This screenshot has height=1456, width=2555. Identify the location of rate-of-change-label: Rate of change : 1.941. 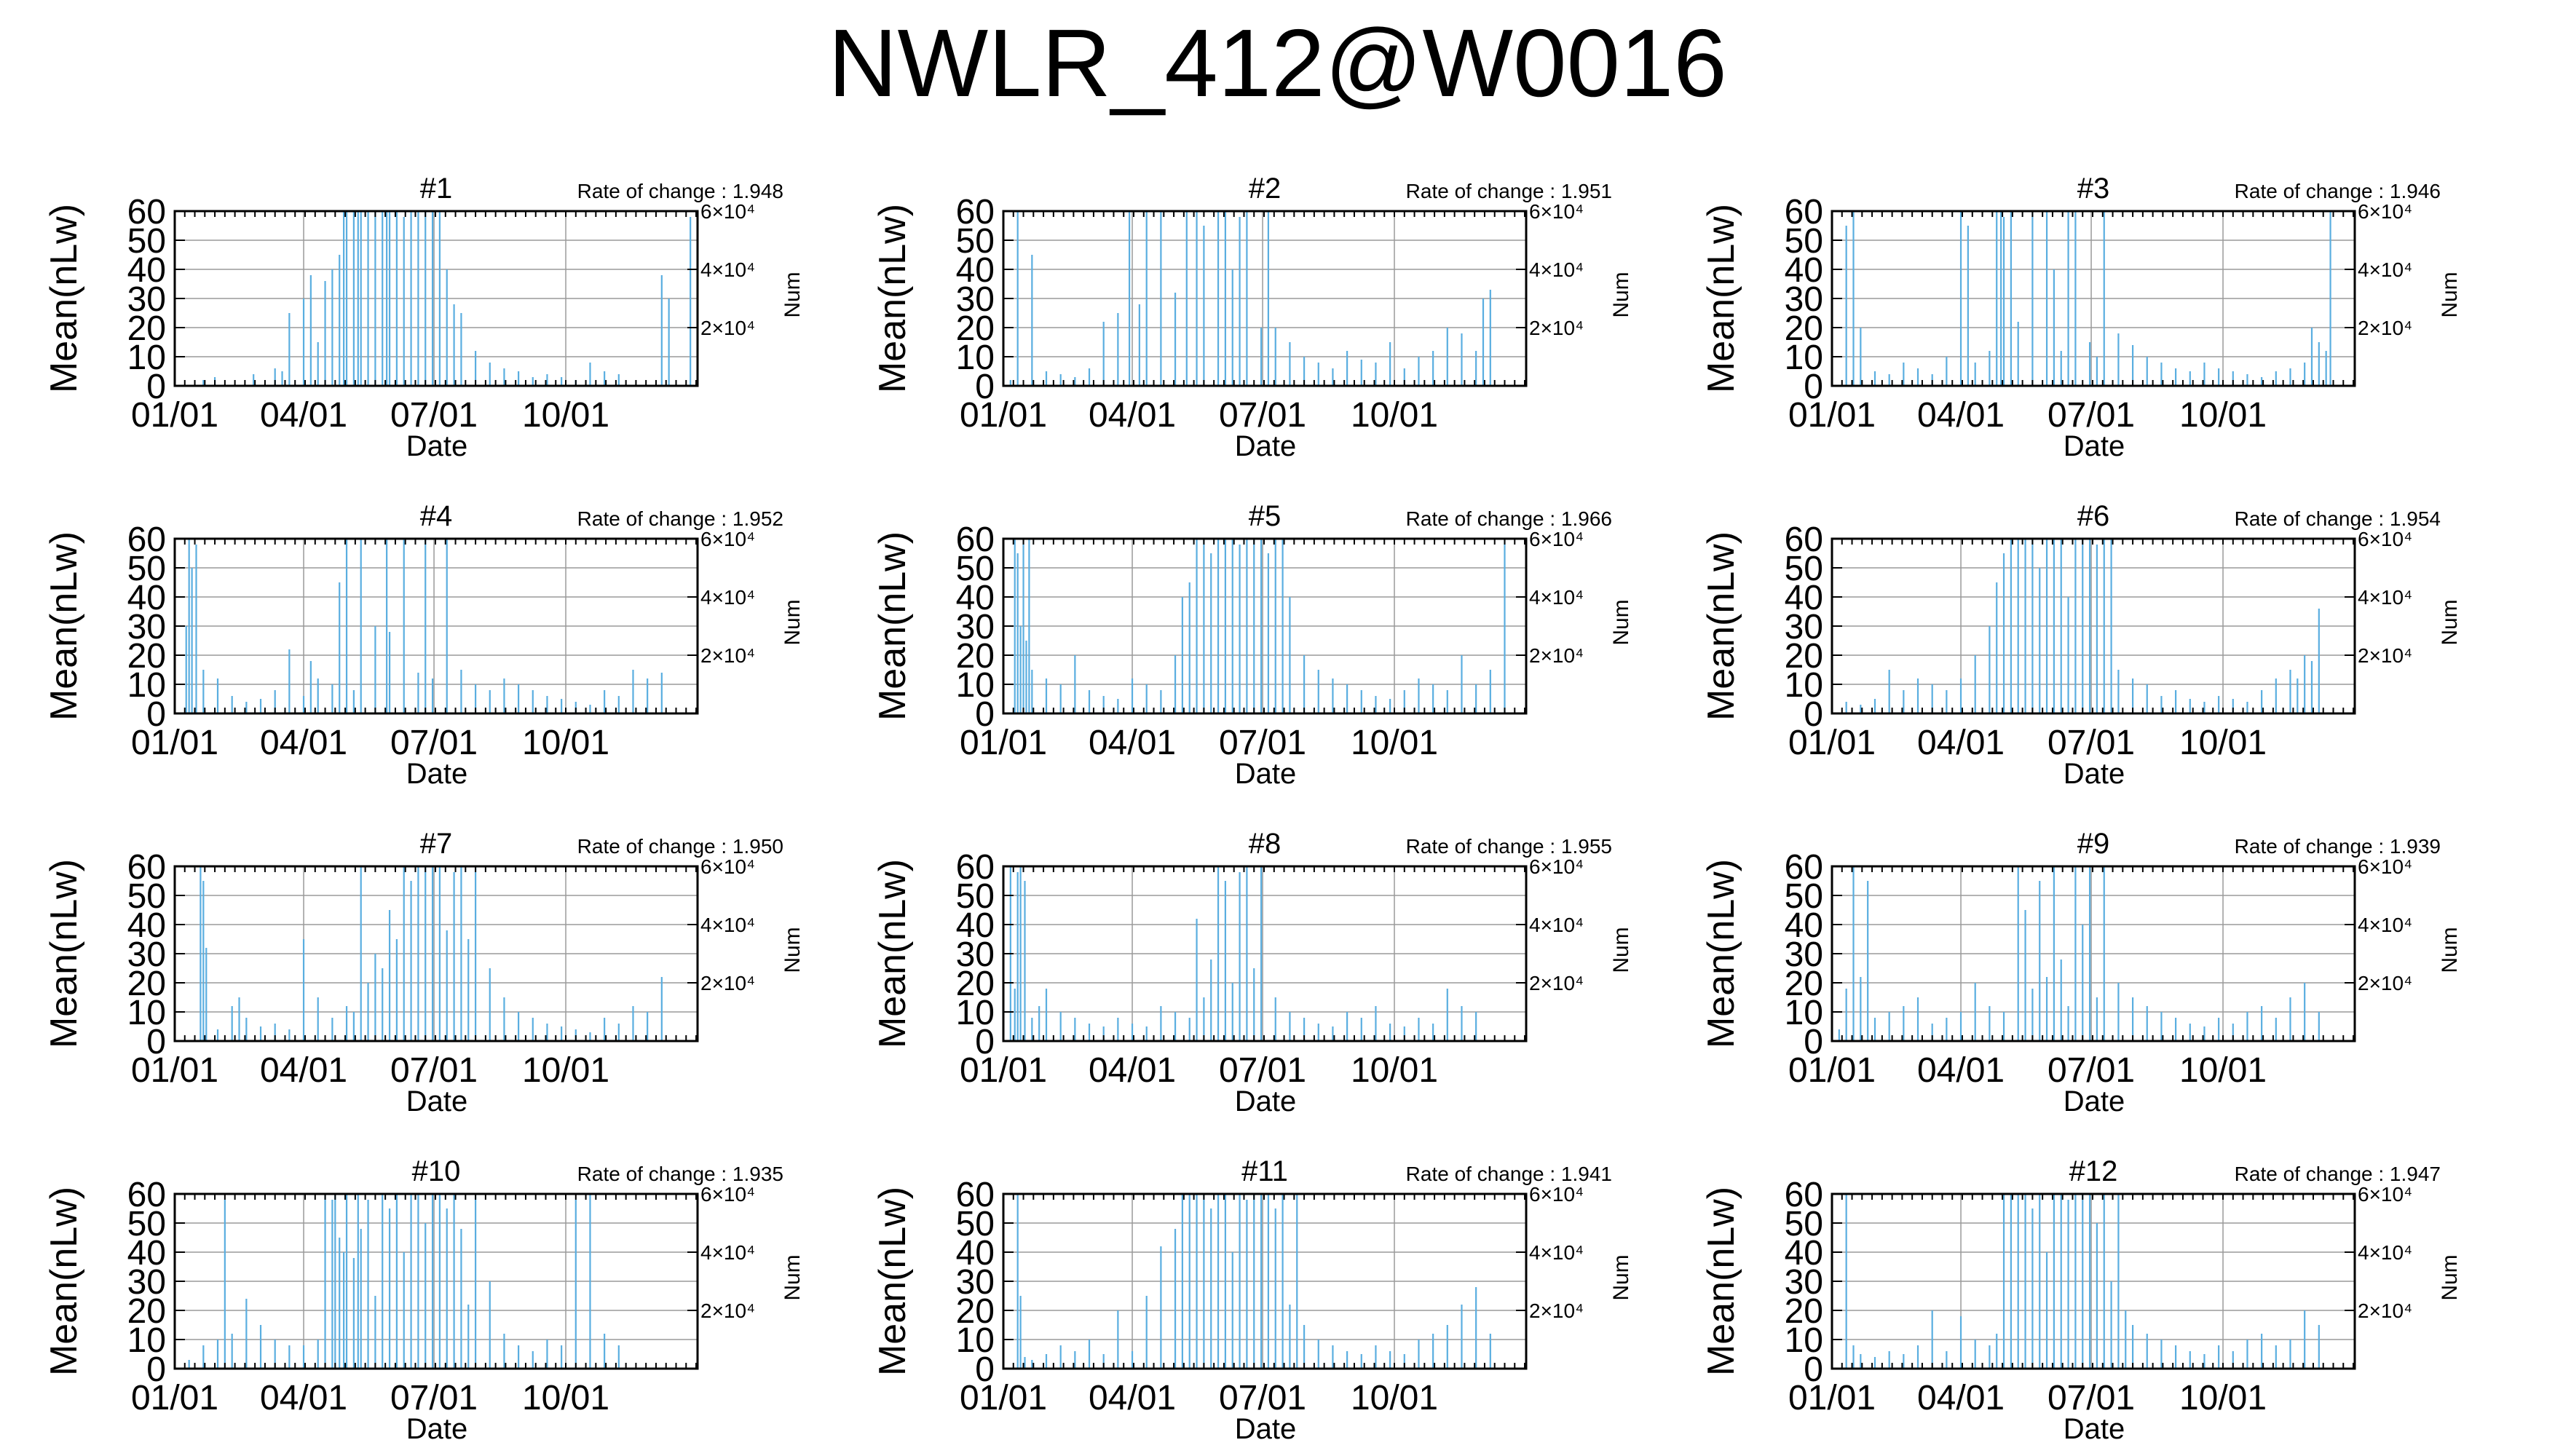
(1509, 1174).